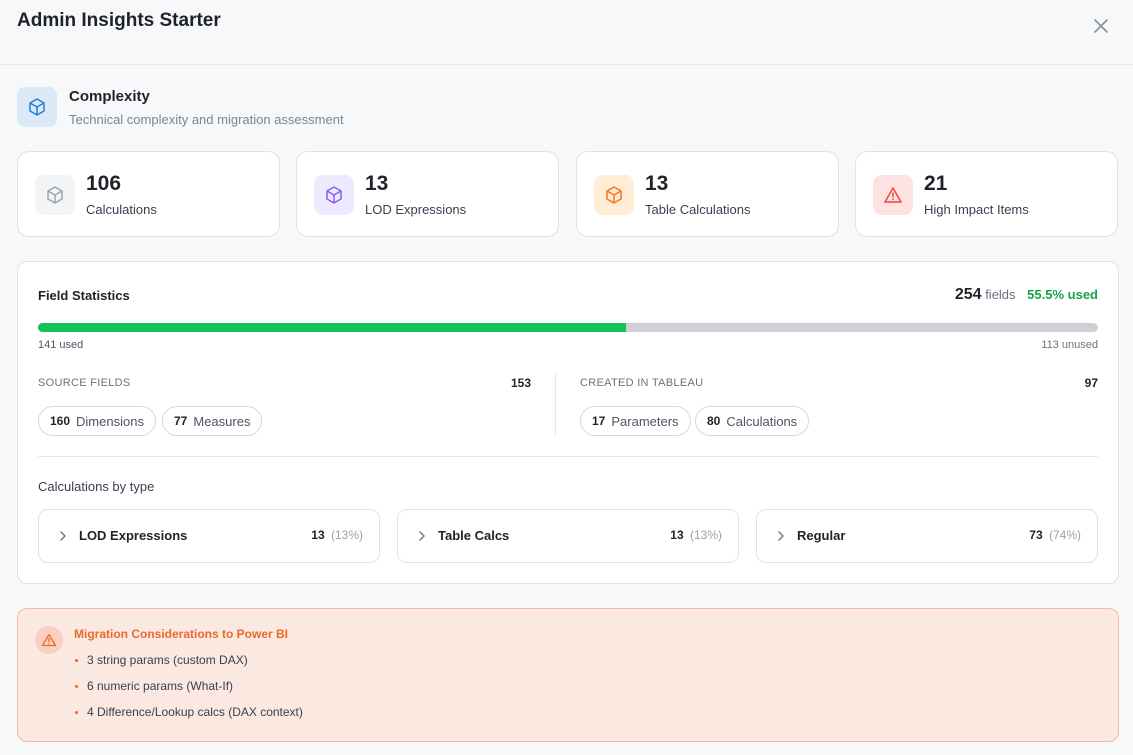 Image resolution: width=1133 pixels, height=755 pixels. Describe the element at coordinates (416, 209) in the screenshot. I see `stat-label: LOD Expressions` at that location.